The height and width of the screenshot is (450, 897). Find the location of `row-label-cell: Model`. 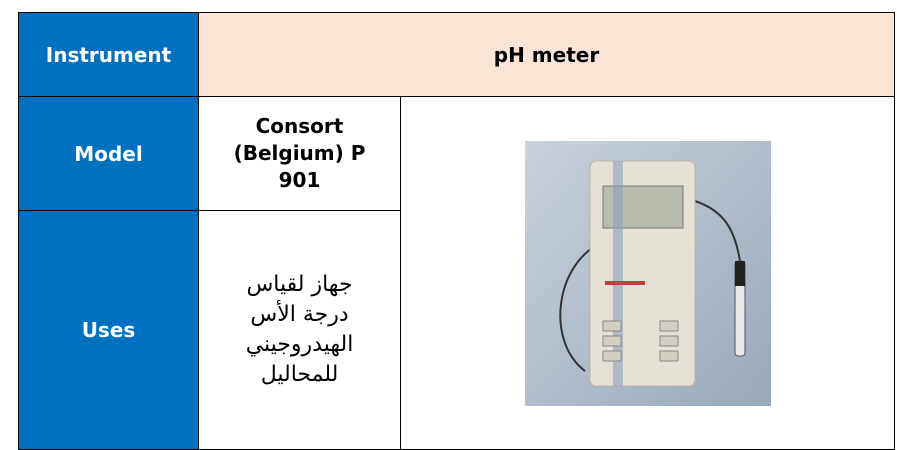

row-label-cell: Model is located at coordinates (108, 153).